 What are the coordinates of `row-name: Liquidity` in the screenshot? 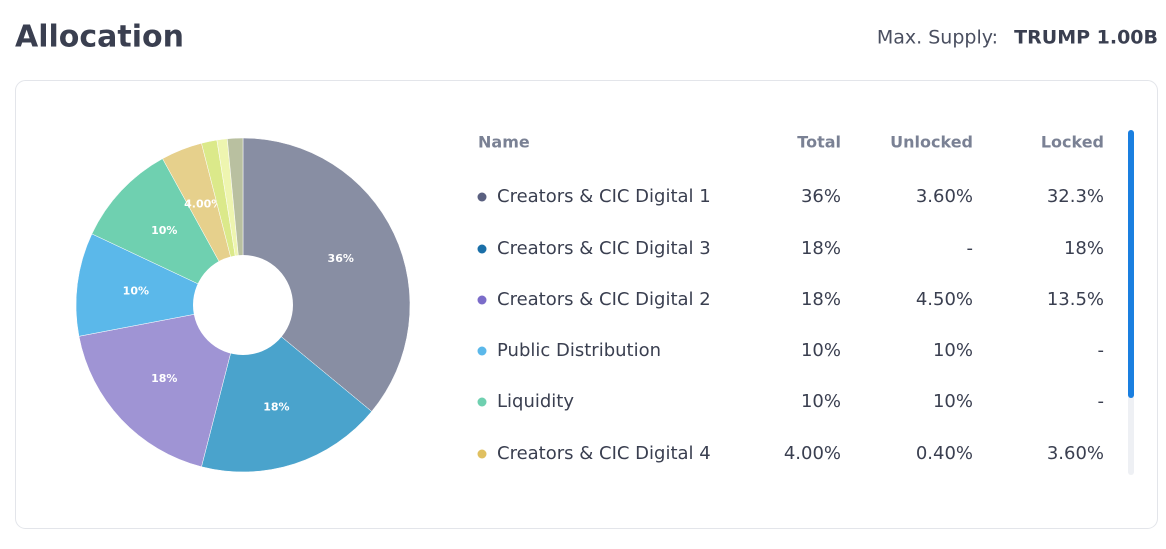 It's located at (535, 401).